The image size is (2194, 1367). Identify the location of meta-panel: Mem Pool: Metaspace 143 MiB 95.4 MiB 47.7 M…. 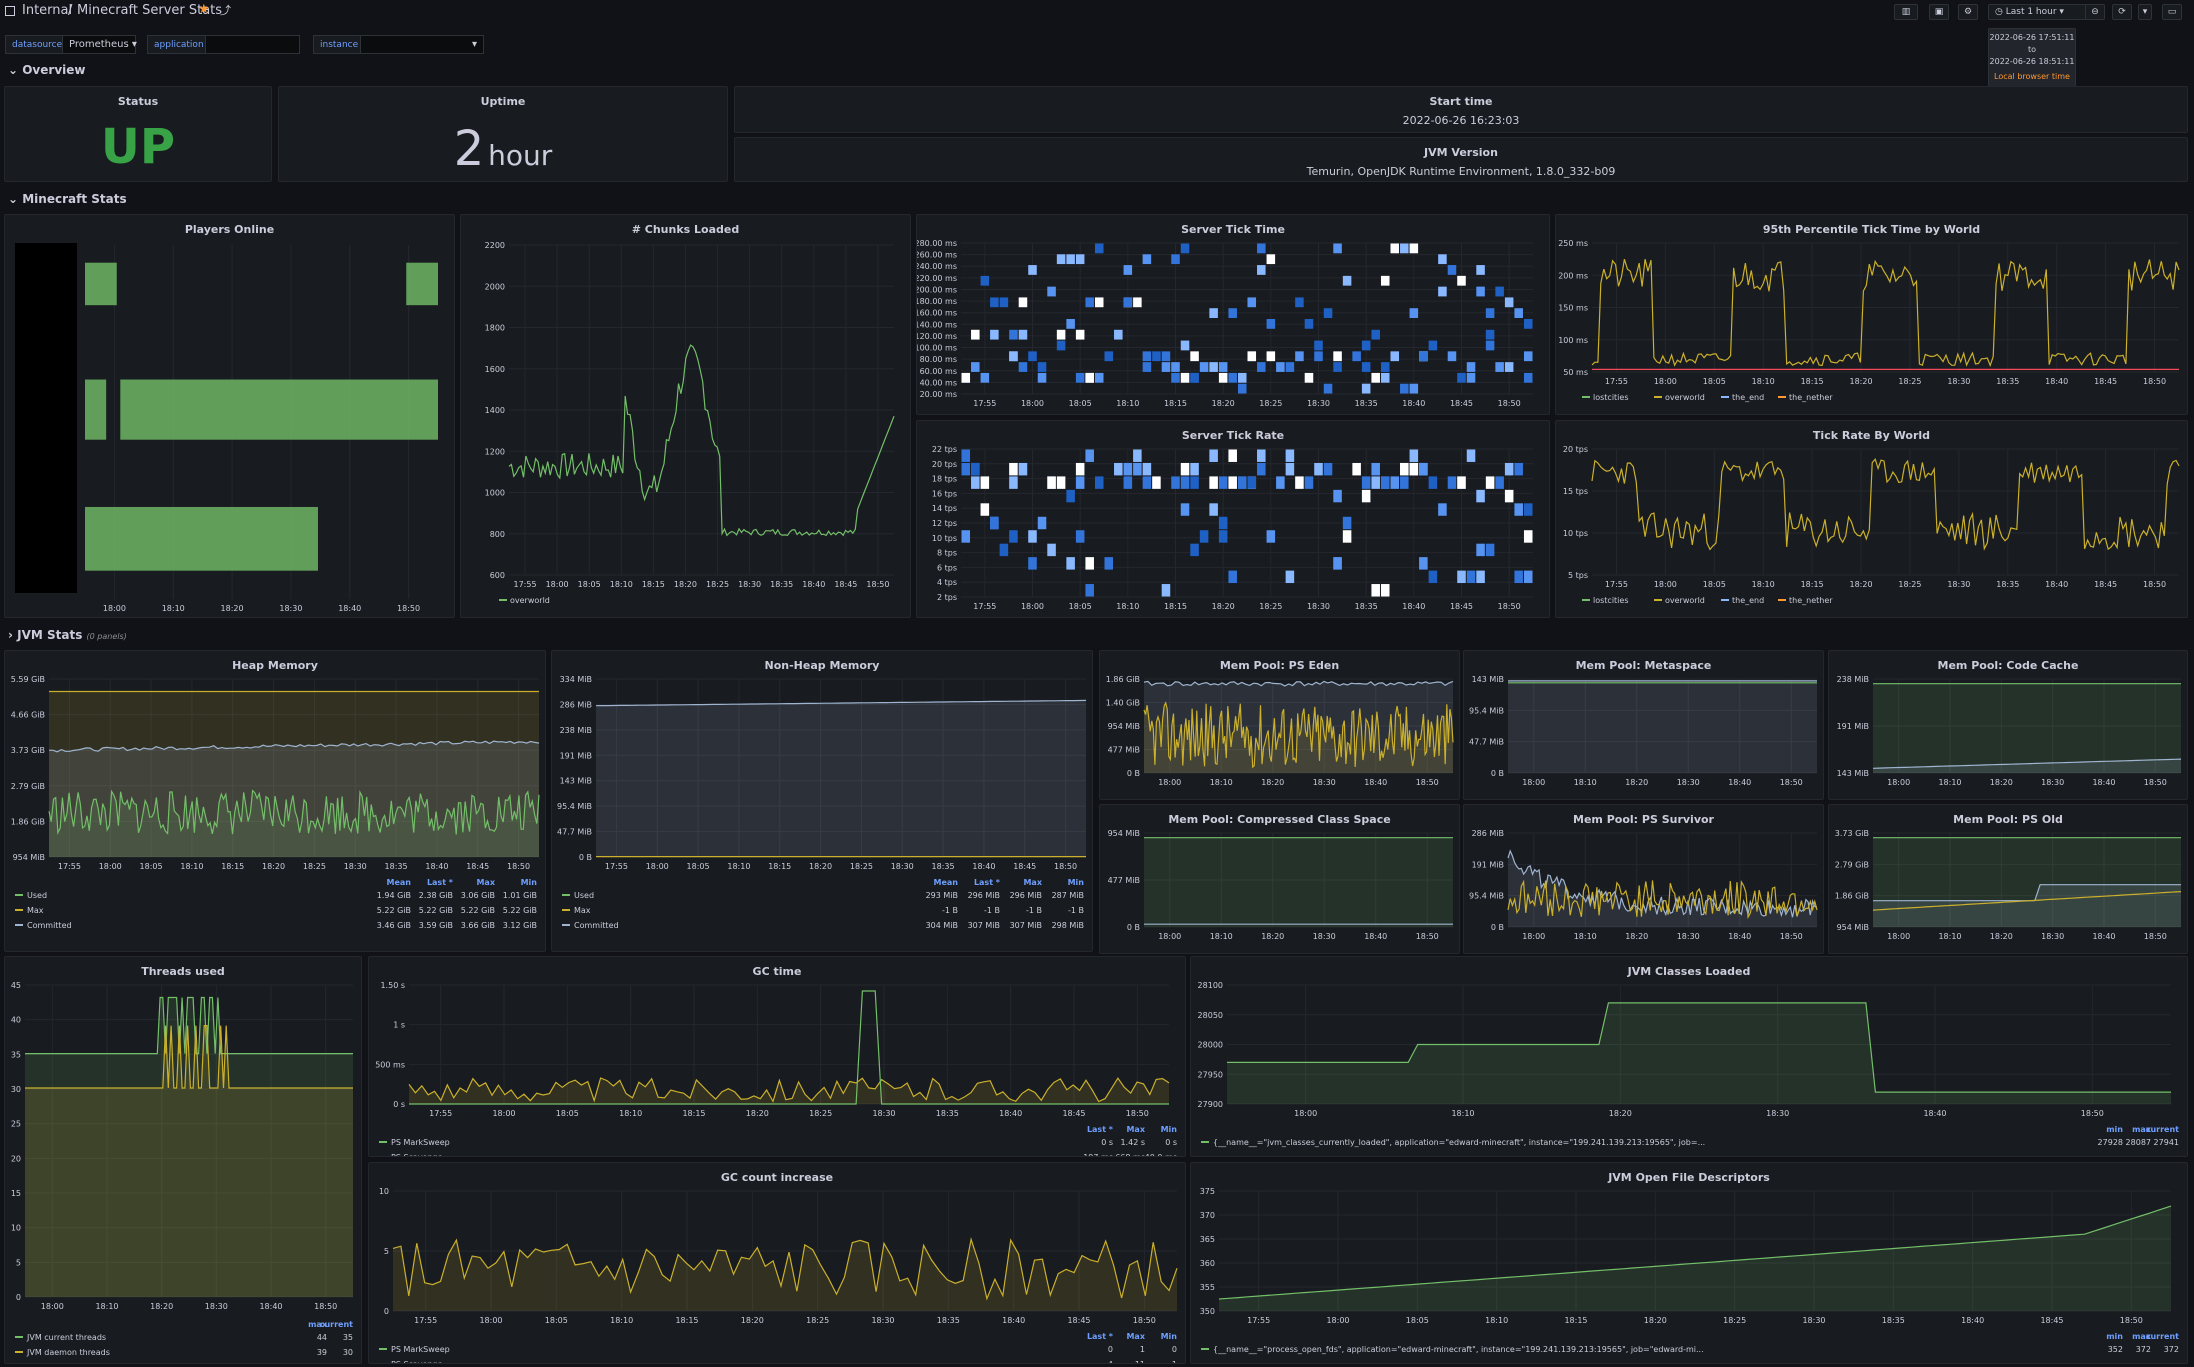
(1643, 725).